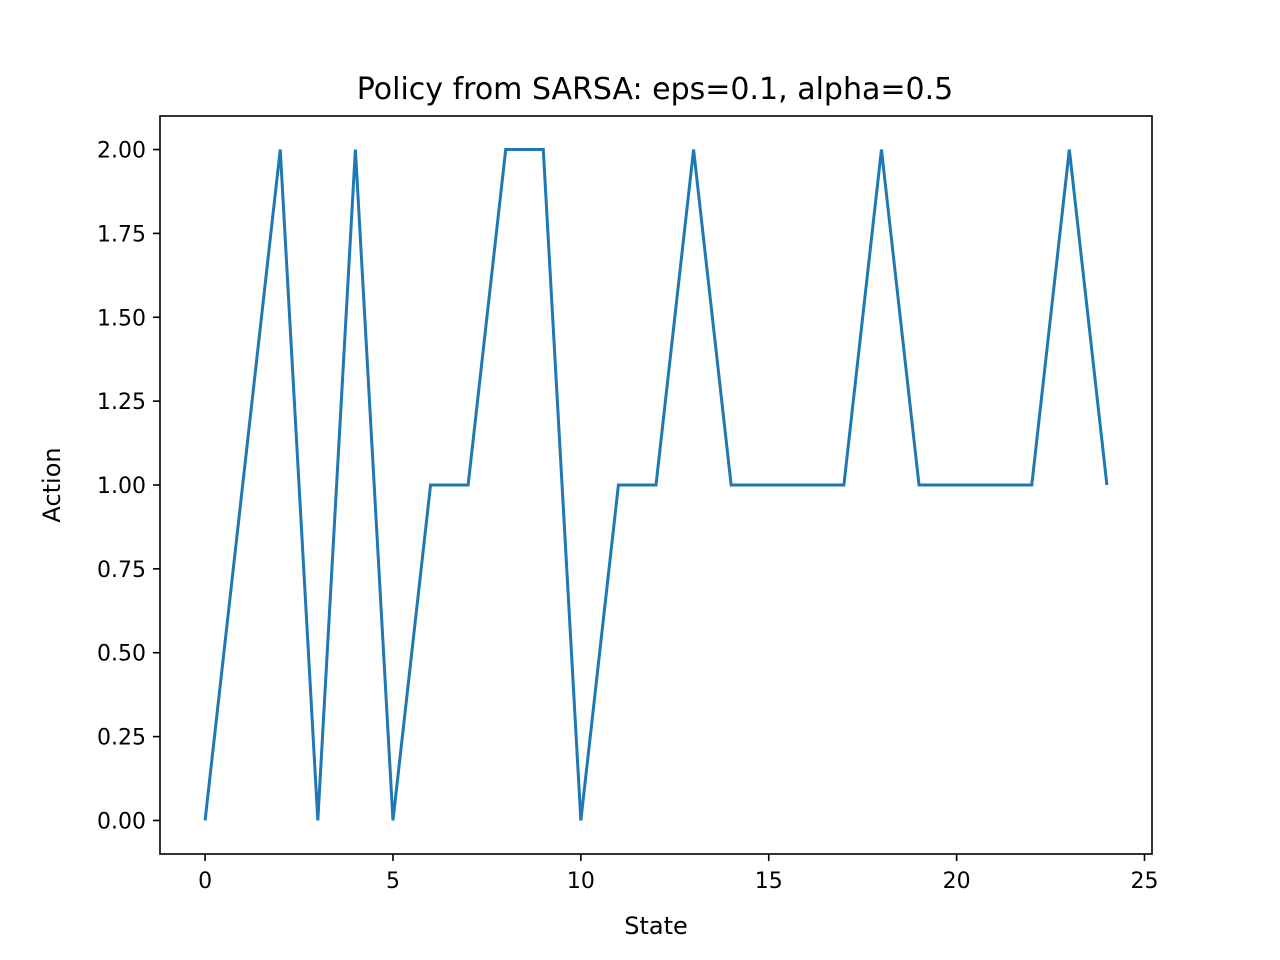 This screenshot has width=1280, height=960. Describe the element at coordinates (205, 881) in the screenshot. I see `x-tick-label: 0` at that location.